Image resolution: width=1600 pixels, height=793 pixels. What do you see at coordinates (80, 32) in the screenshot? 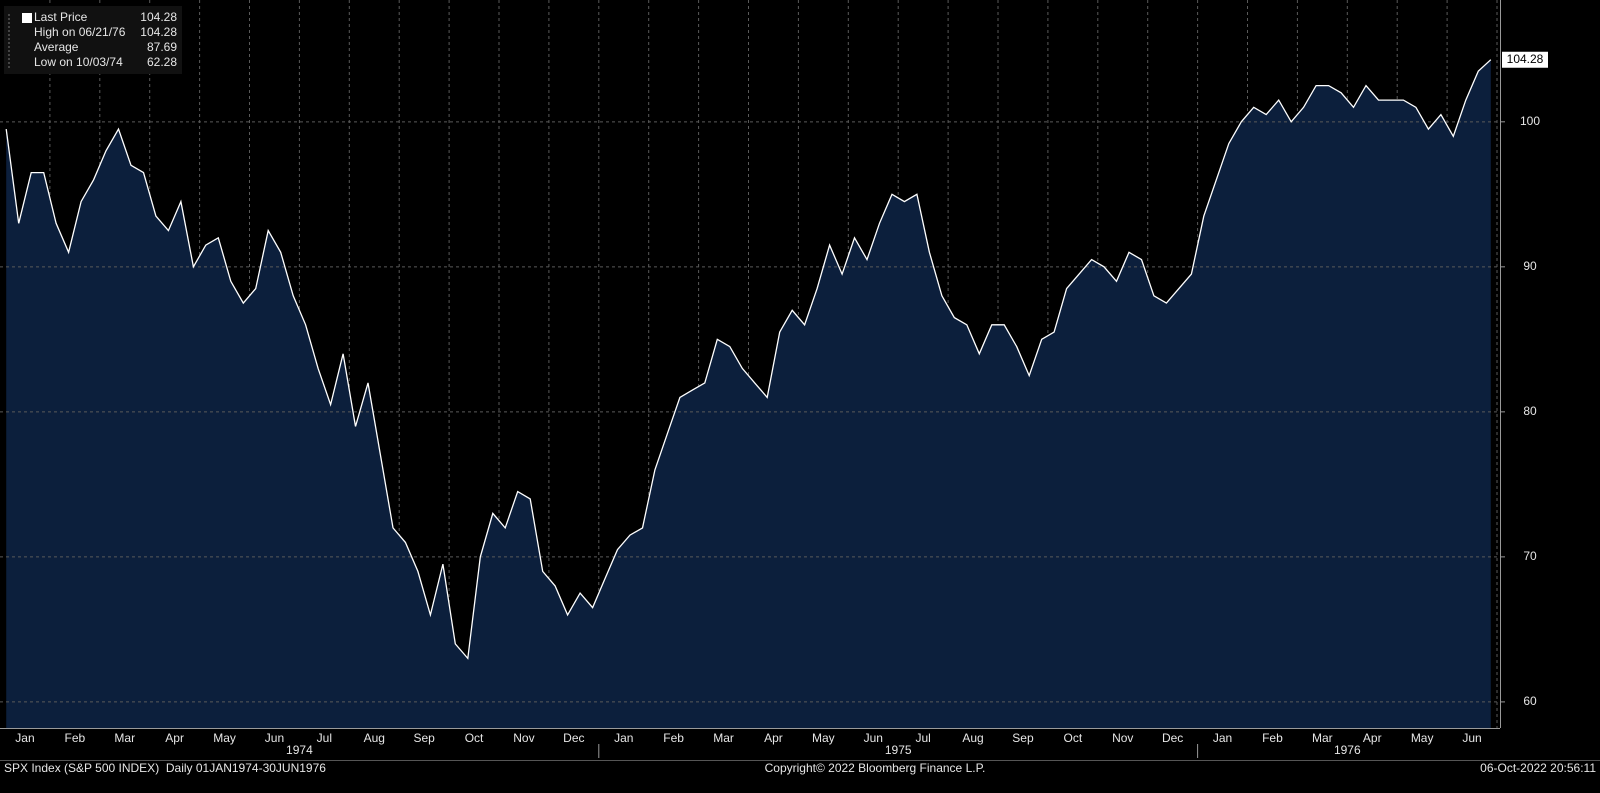
I see `legend-label: High on 06/21/76` at bounding box center [80, 32].